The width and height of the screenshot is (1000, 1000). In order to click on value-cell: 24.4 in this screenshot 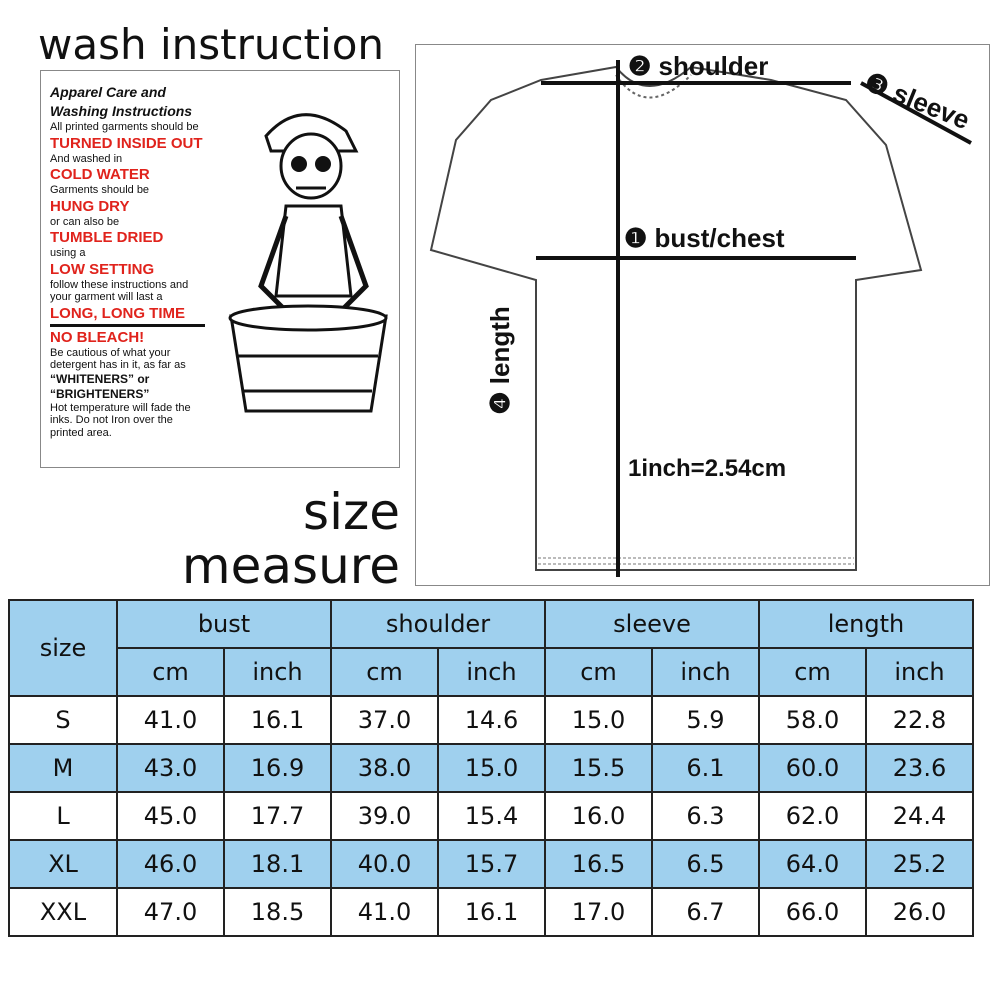, I will do `click(919, 816)`.